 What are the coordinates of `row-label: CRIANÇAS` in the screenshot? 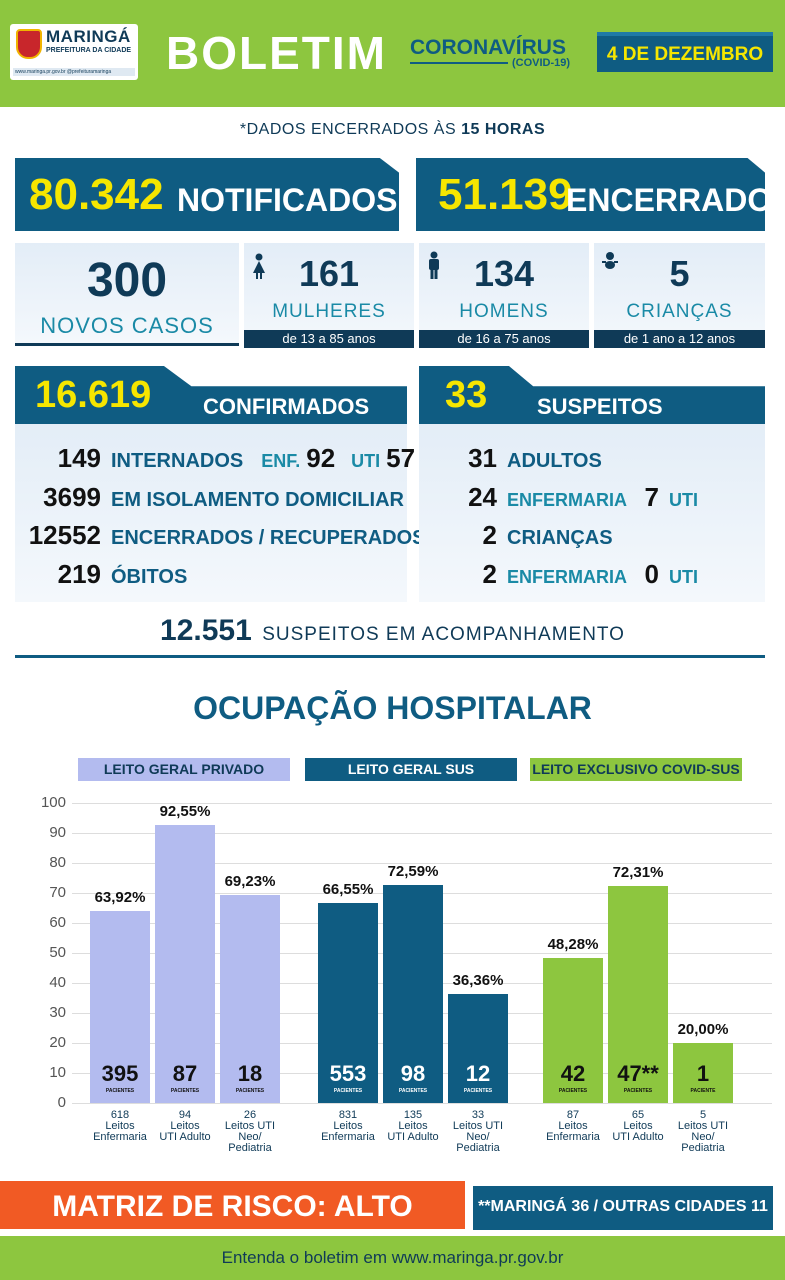 It's located at (560, 538).